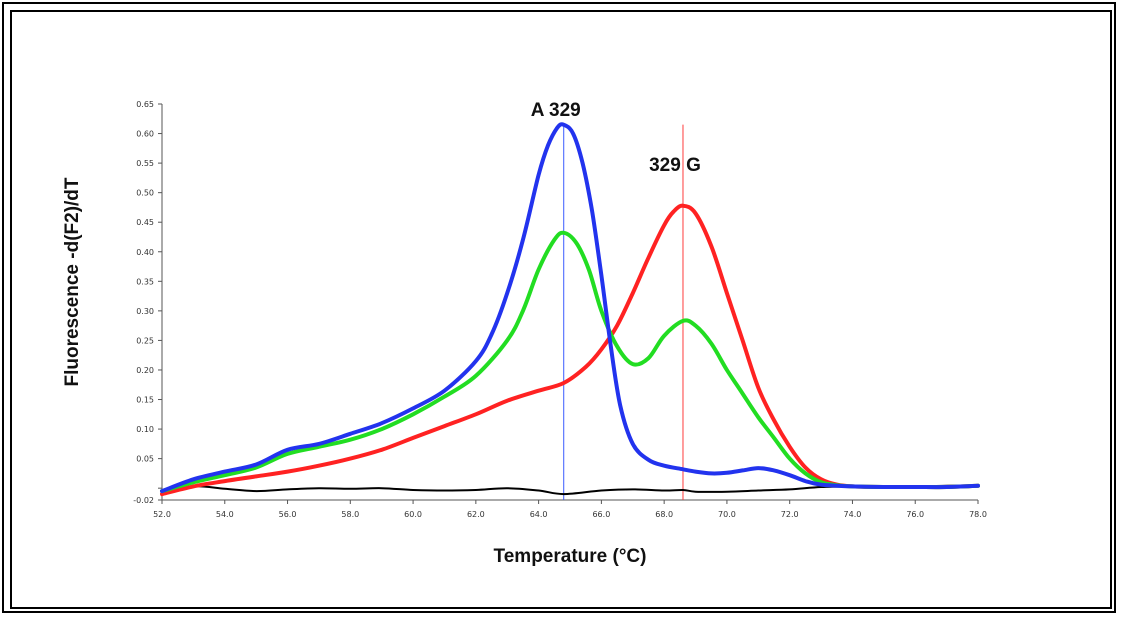 The image size is (1122, 619). Describe the element at coordinates (225, 514) in the screenshot. I see `x-tick-label: 54.0` at that location.